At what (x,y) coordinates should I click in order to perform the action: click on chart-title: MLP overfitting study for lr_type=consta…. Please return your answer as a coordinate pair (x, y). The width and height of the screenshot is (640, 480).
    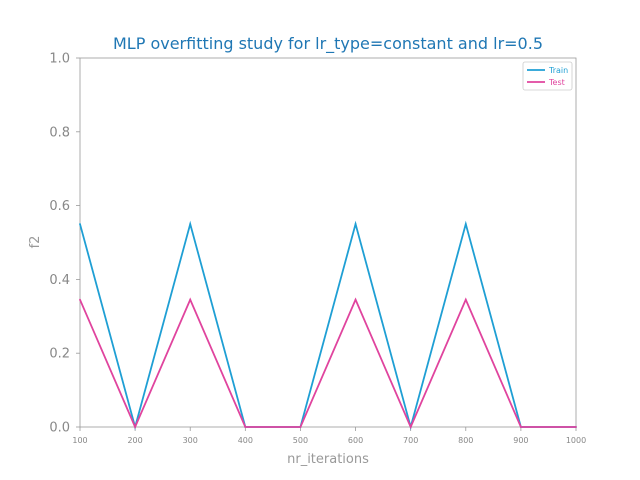
    Looking at the image, I should click on (328, 44).